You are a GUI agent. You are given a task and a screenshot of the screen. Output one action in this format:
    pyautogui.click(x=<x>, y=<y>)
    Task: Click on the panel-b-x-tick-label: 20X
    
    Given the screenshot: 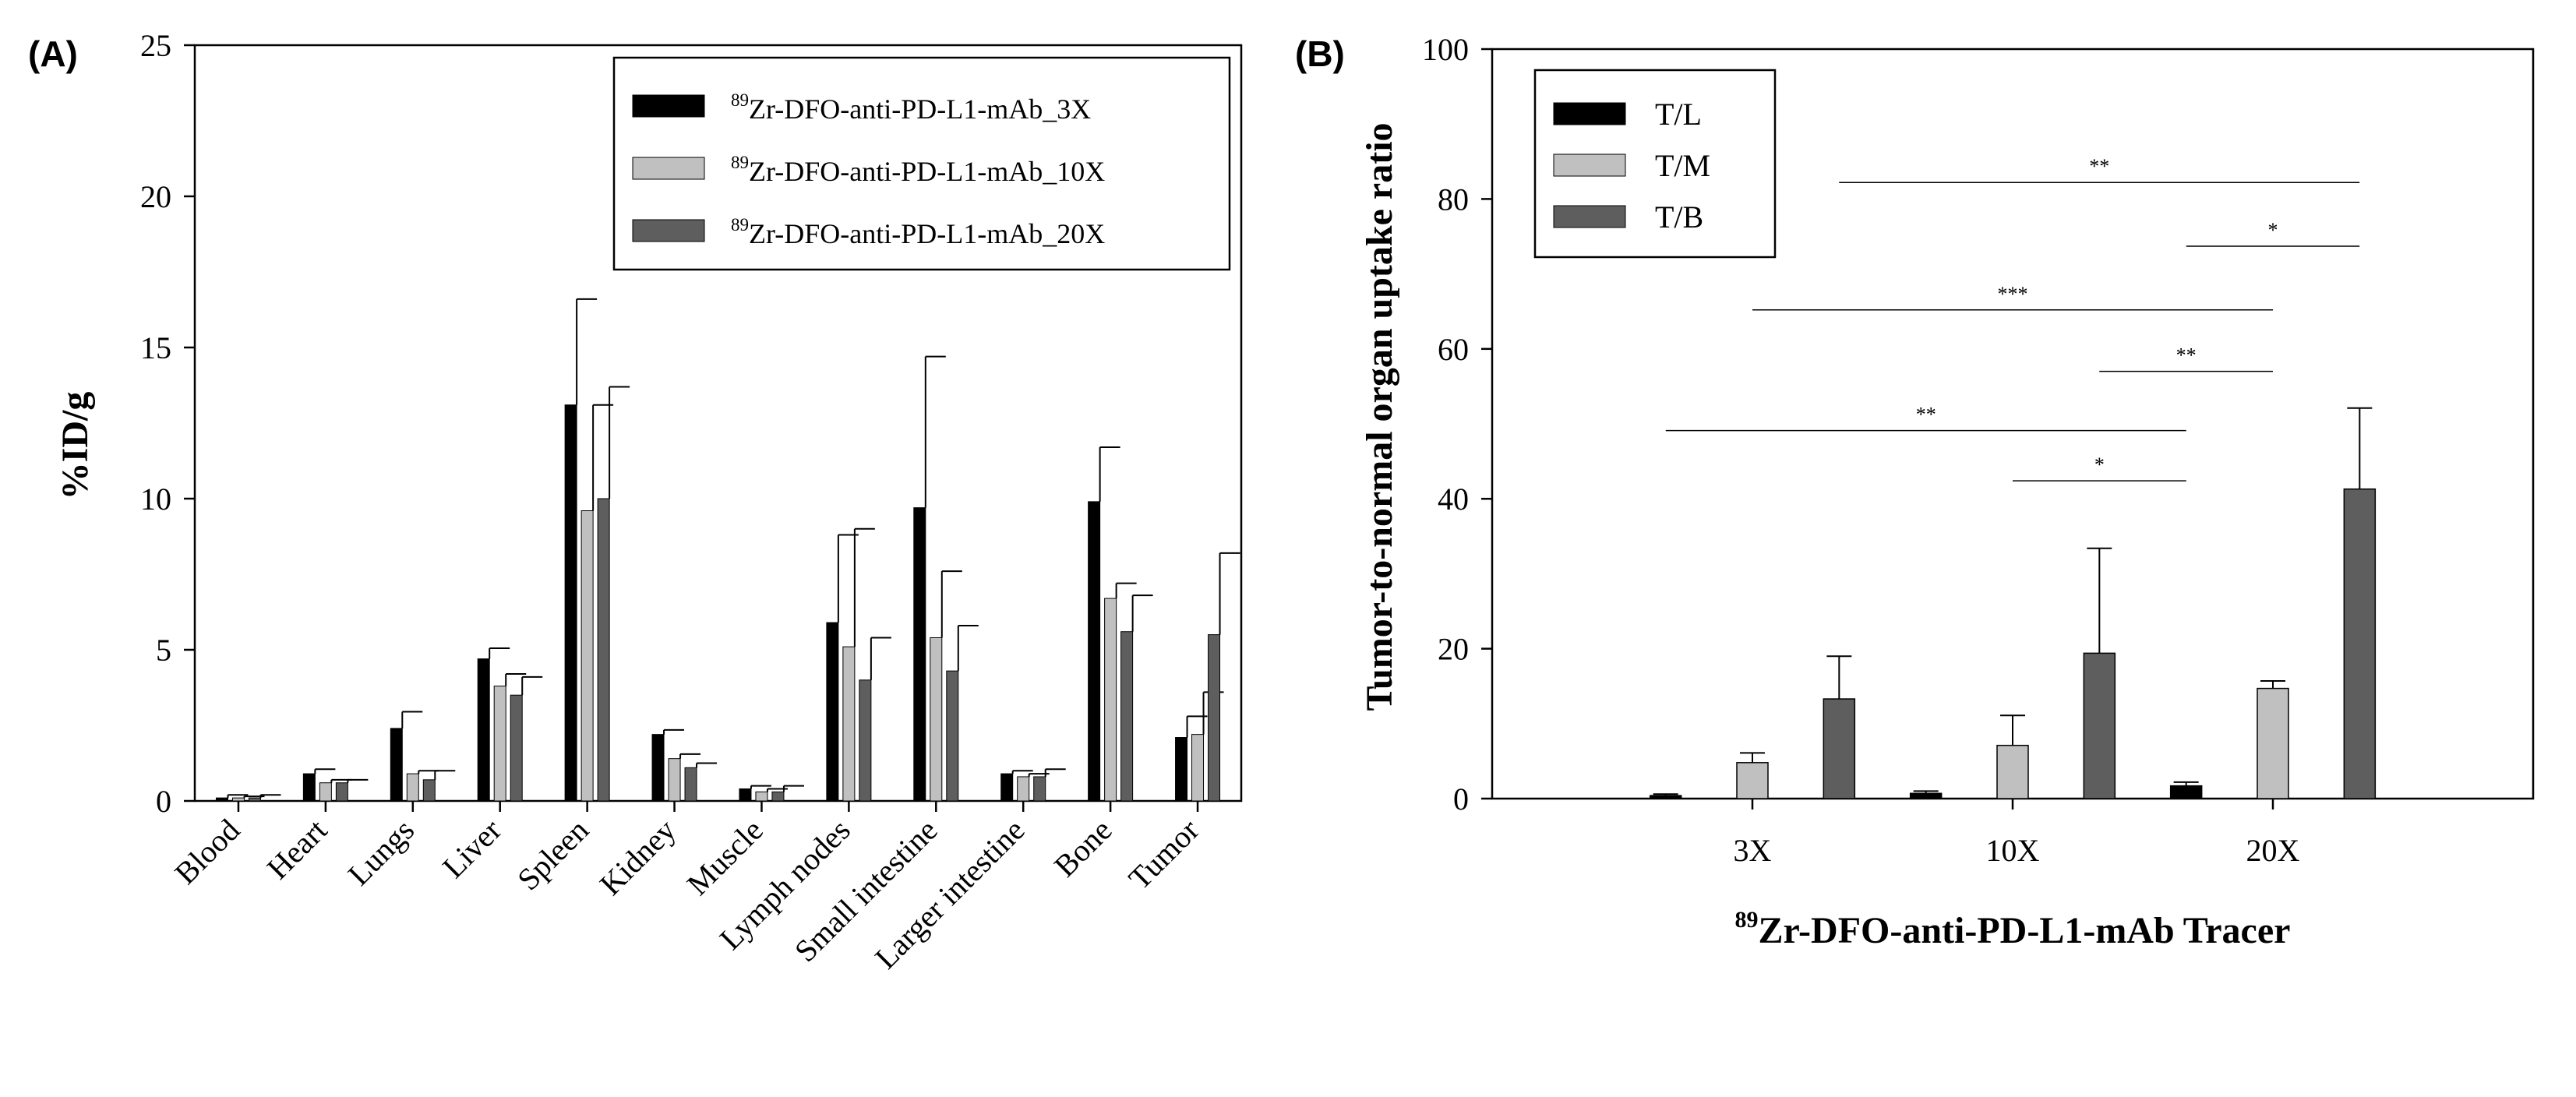 What is the action you would take?
    pyautogui.click(x=2273, y=851)
    